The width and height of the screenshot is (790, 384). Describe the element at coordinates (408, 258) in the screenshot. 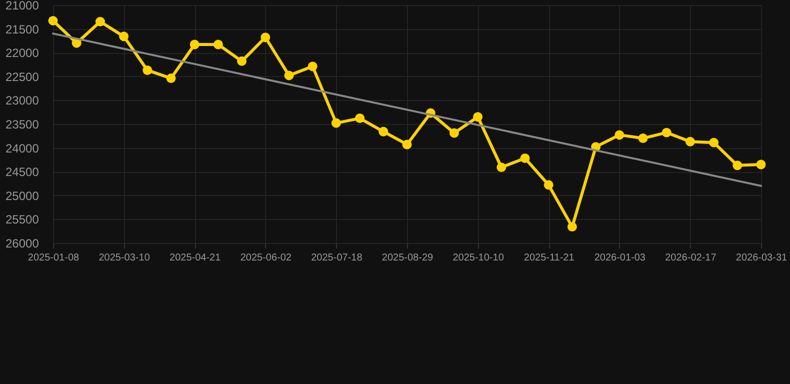

I see `x-tick-label: 2025-08-29` at that location.